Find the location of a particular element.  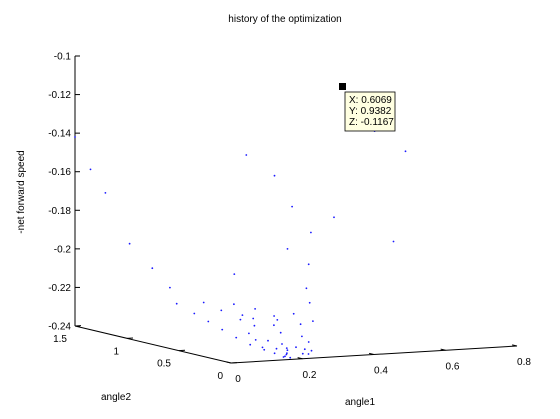

x-axis-ticks: 0 0.2 0.4 0.6 0.8 is located at coordinates (378, 364).